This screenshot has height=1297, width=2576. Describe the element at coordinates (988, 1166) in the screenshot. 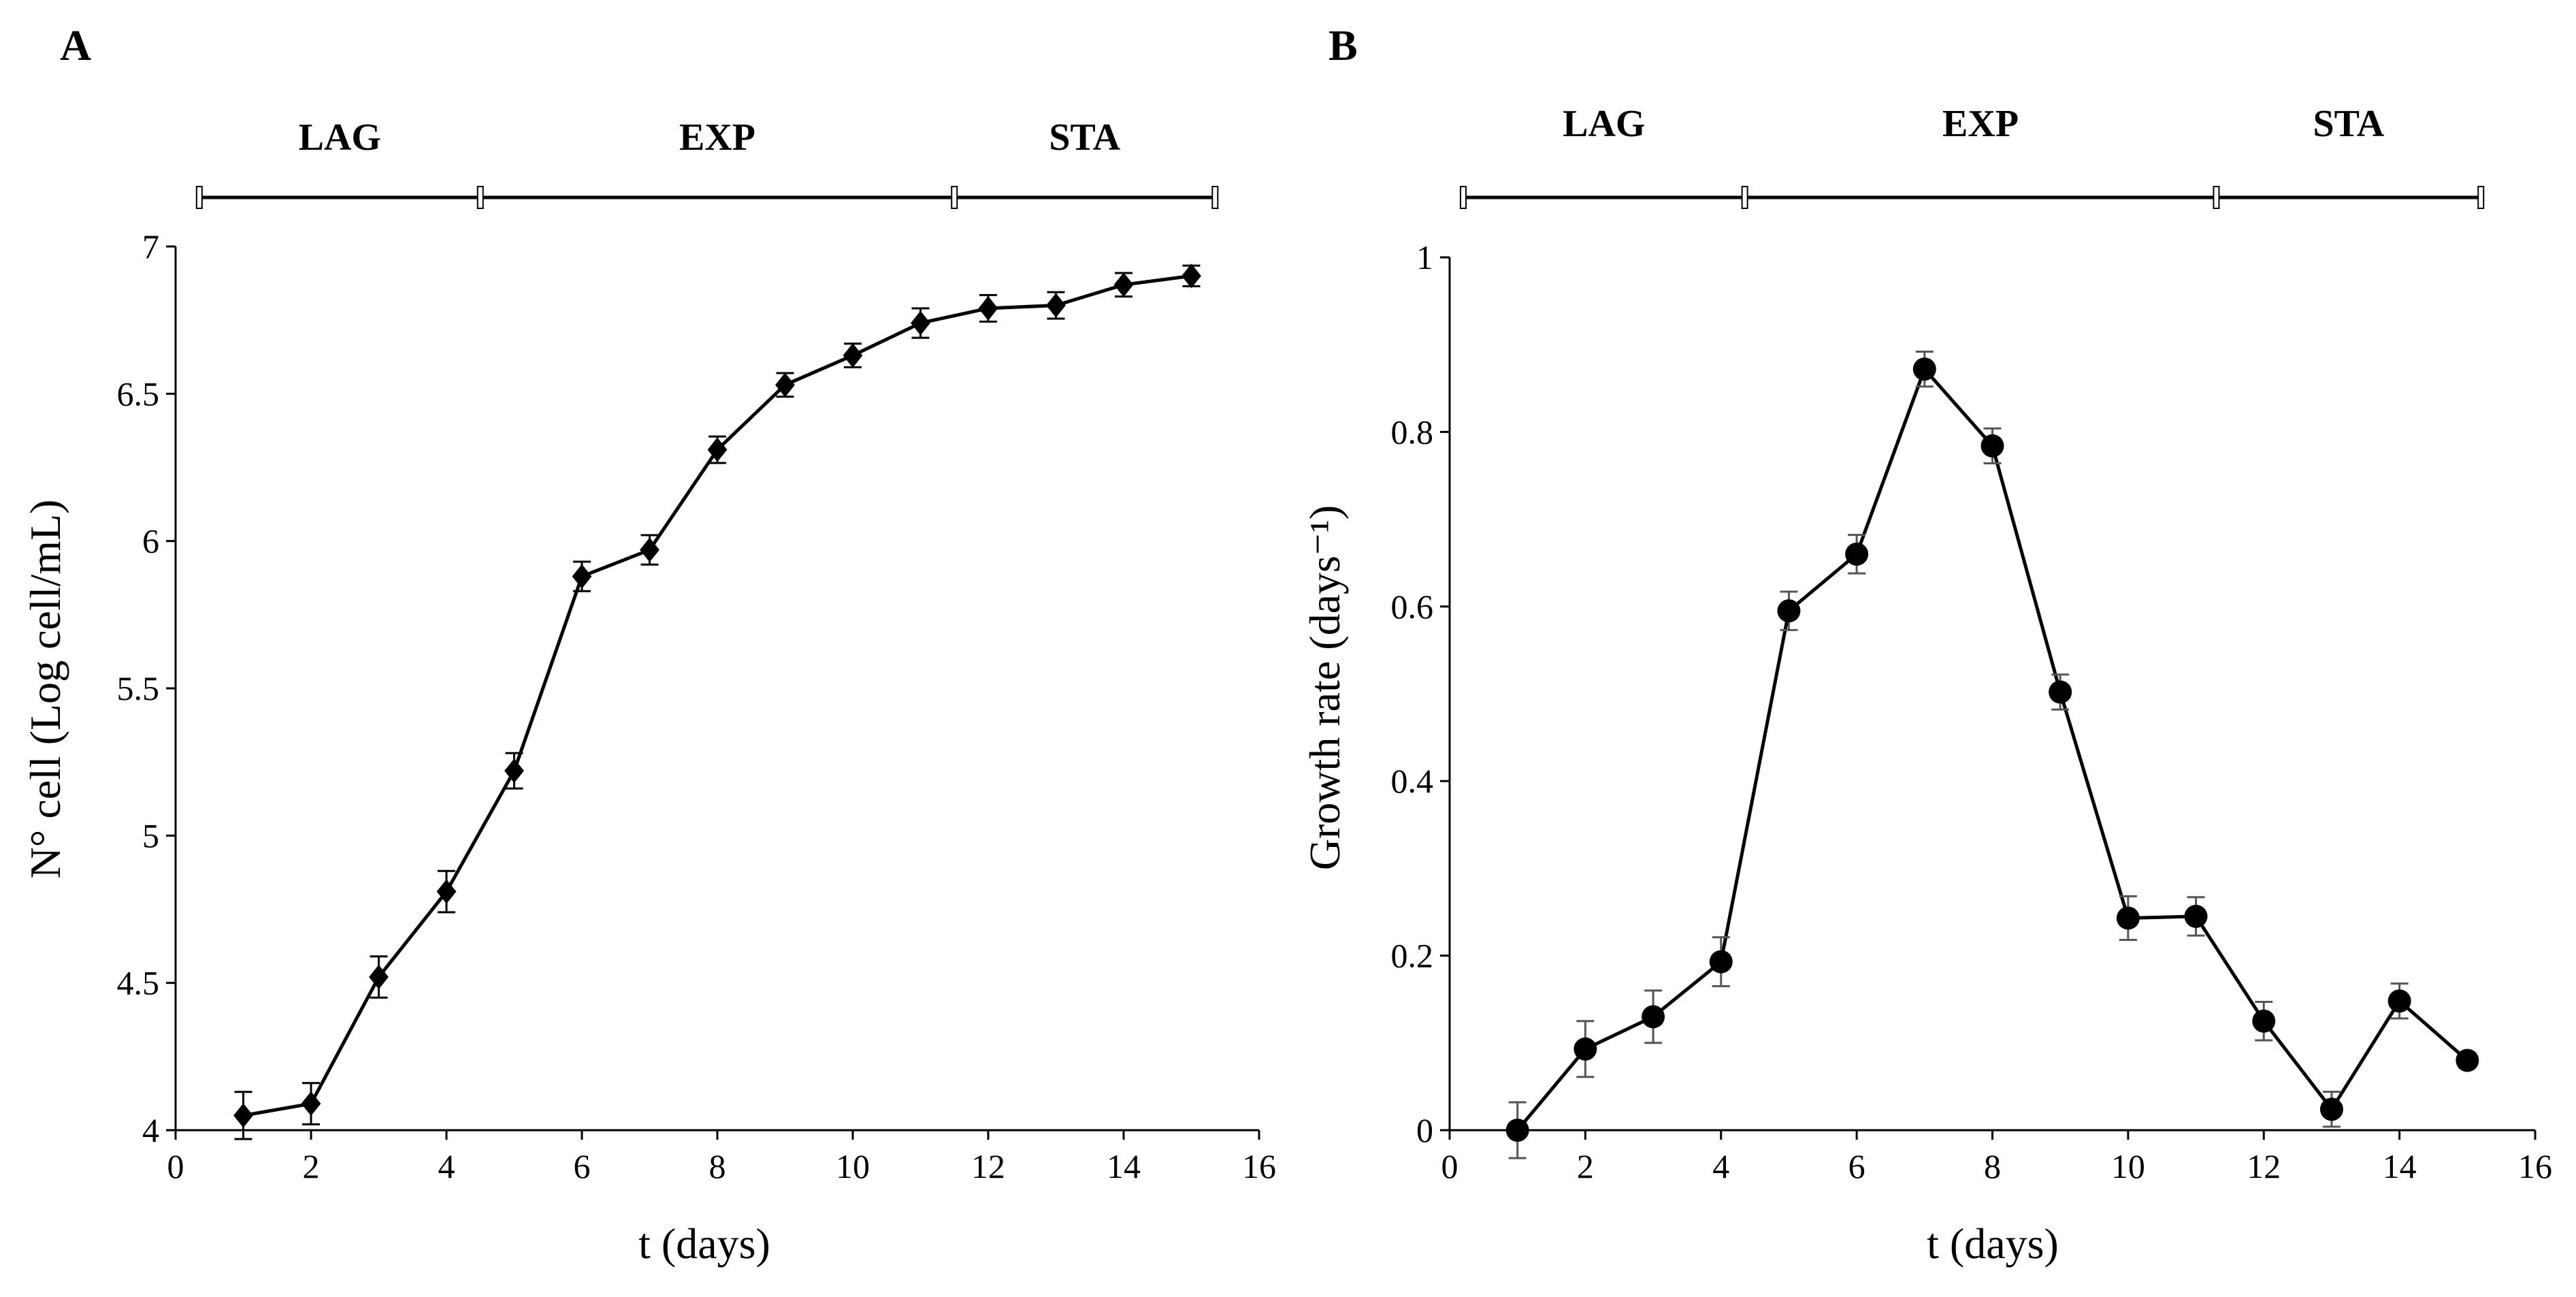

I see `panel-a-x-tick-label: 12` at that location.